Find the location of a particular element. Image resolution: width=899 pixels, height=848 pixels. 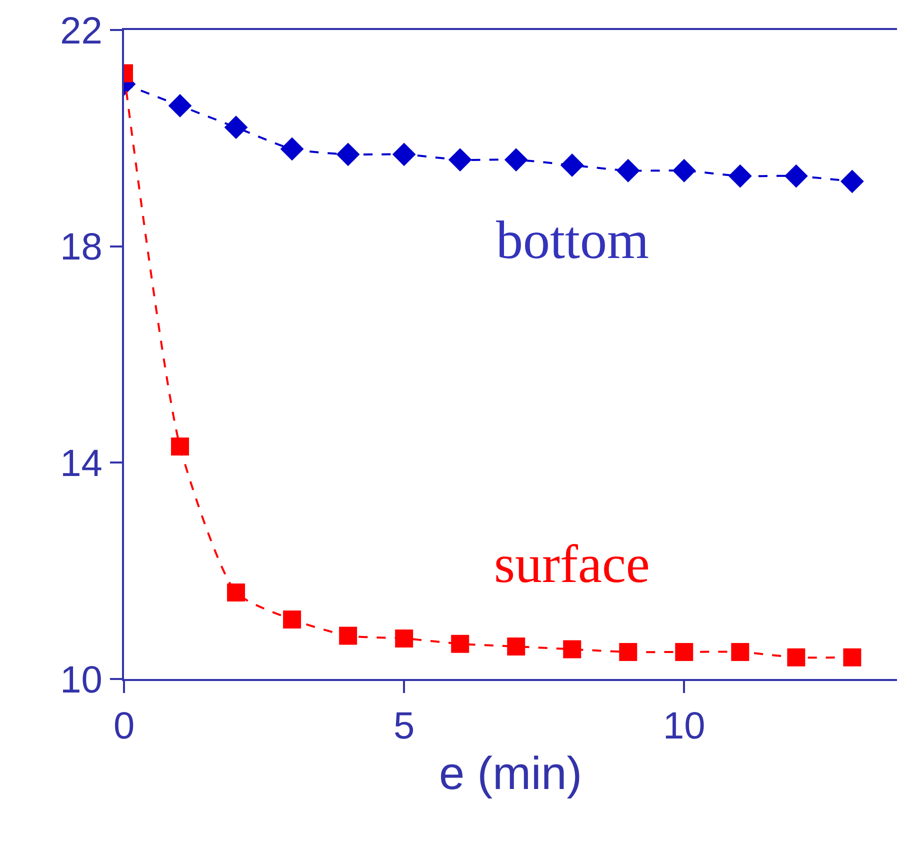

y-tick-label: 14 is located at coordinates (81, 463).